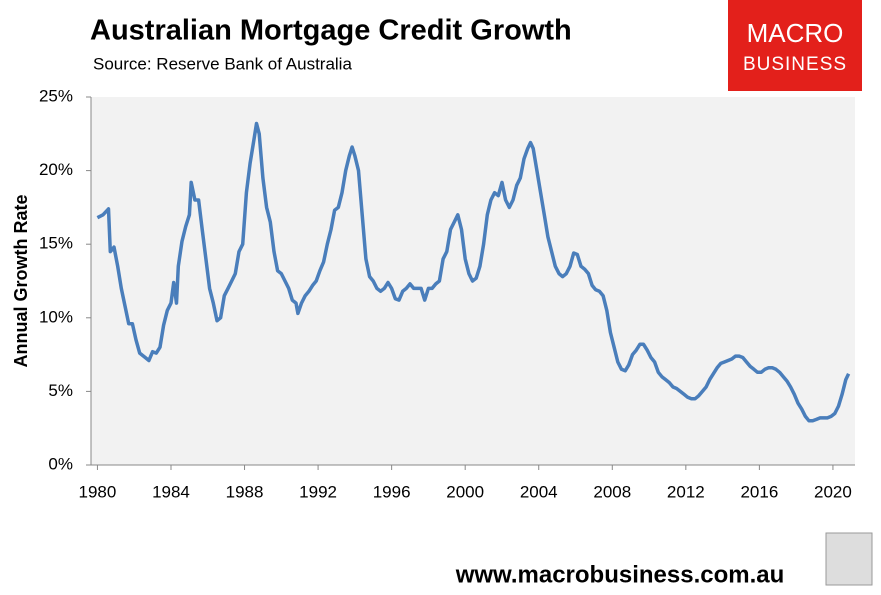  What do you see at coordinates (833, 491) in the screenshot?
I see `x-tick-label: 2020` at bounding box center [833, 491].